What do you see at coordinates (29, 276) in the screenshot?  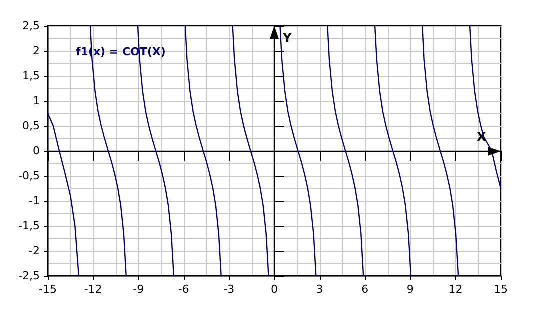 I see `y-tick-label: -2,5` at bounding box center [29, 276].